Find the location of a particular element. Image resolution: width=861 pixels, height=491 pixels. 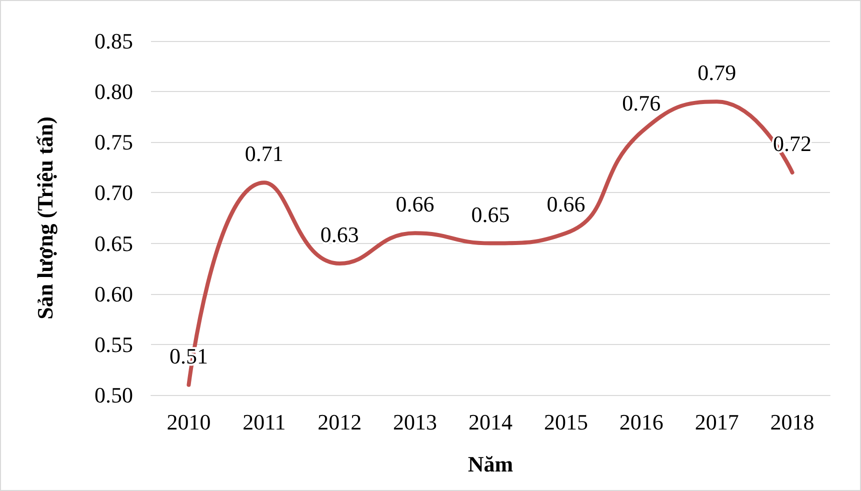

data-label: 0.65 is located at coordinates (490, 214).